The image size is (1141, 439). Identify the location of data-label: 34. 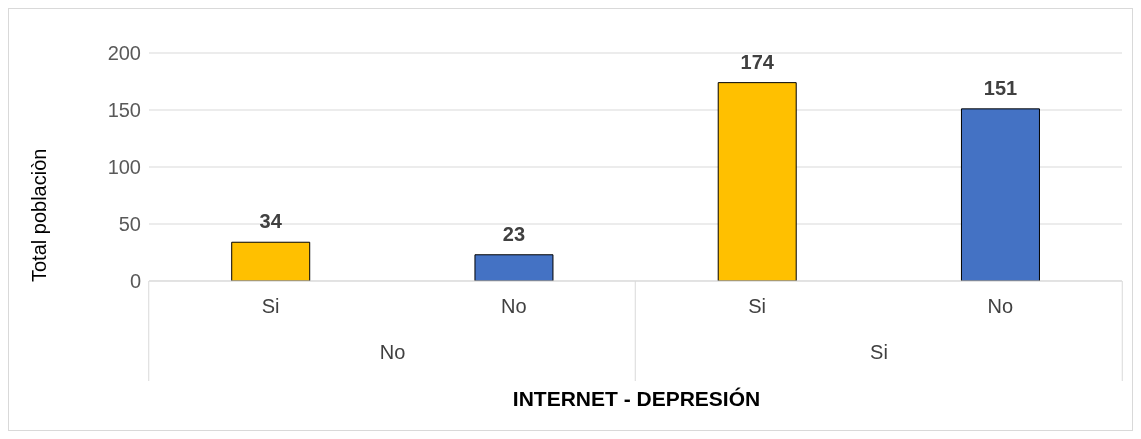
(271, 221).